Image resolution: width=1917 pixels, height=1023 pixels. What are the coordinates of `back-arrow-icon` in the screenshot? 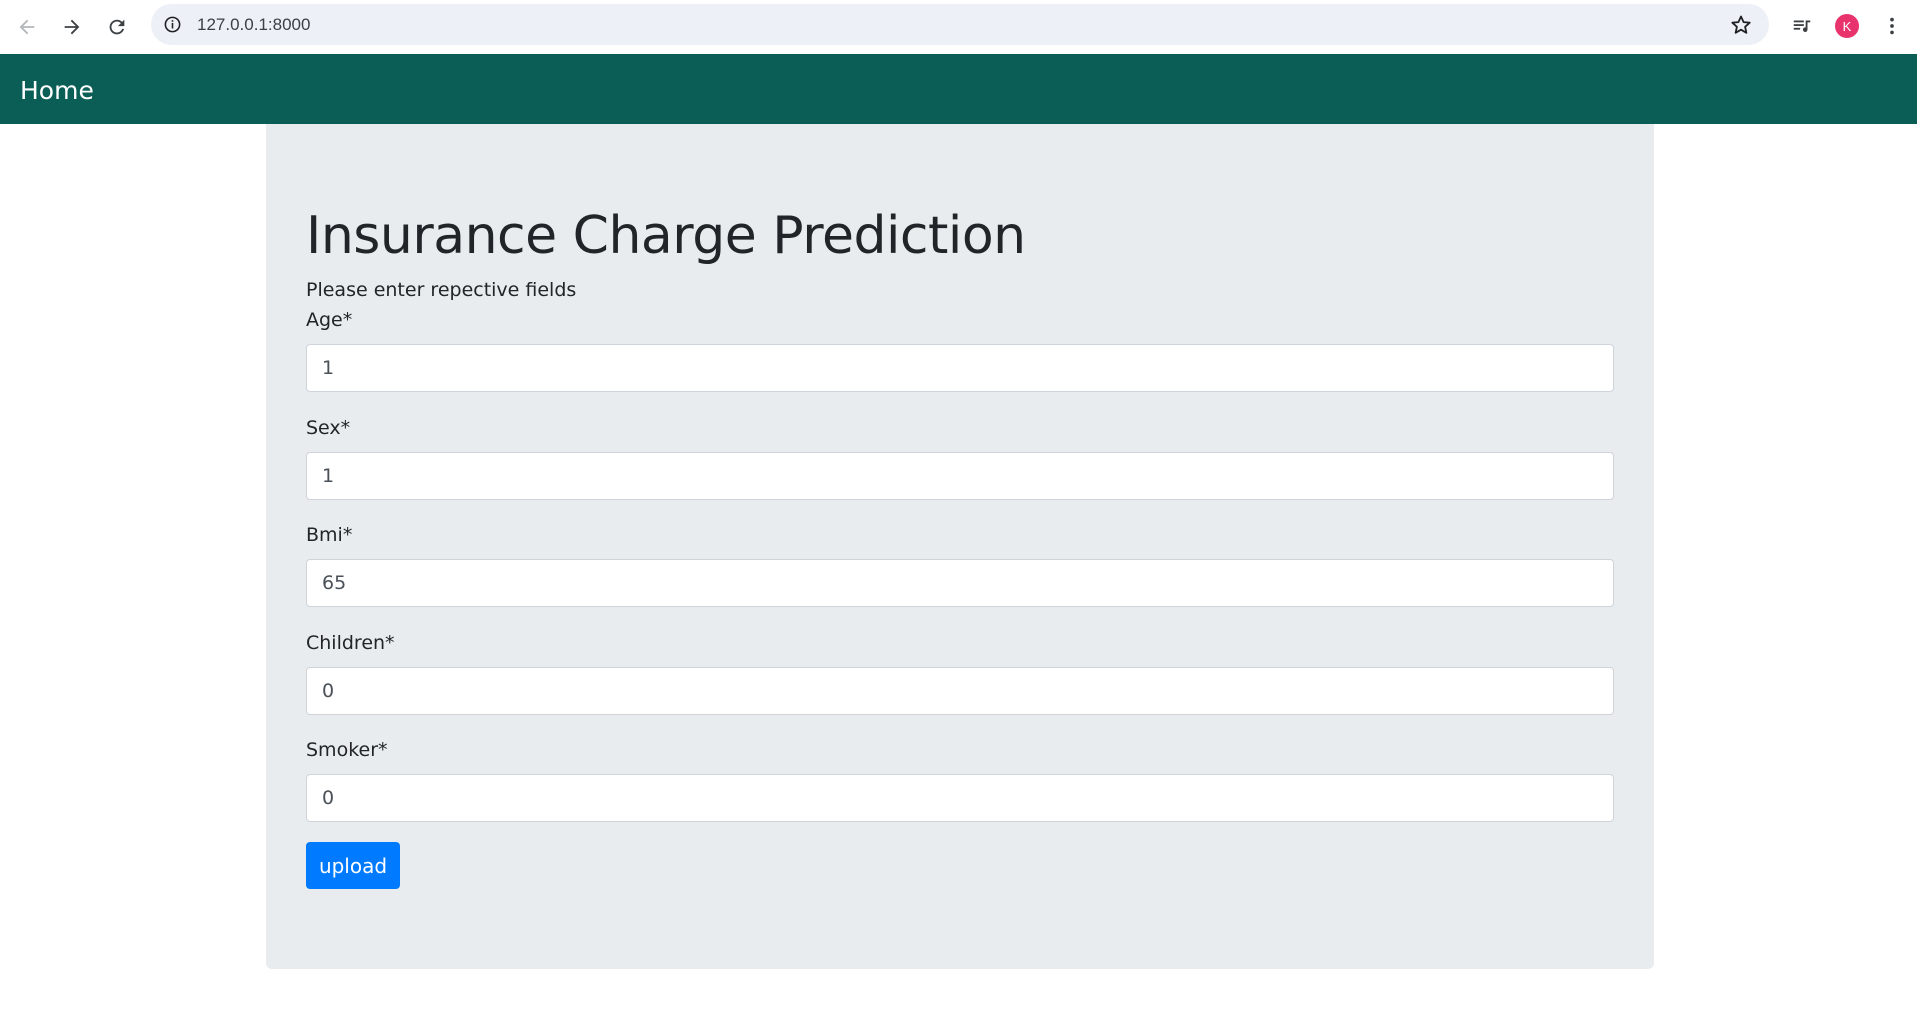 It's located at (27, 27).